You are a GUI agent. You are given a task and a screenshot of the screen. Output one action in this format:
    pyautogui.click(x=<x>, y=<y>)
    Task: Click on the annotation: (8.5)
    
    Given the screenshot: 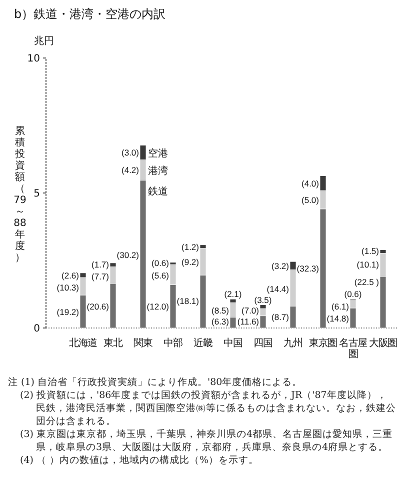 What is the action you would take?
    pyautogui.click(x=221, y=310)
    